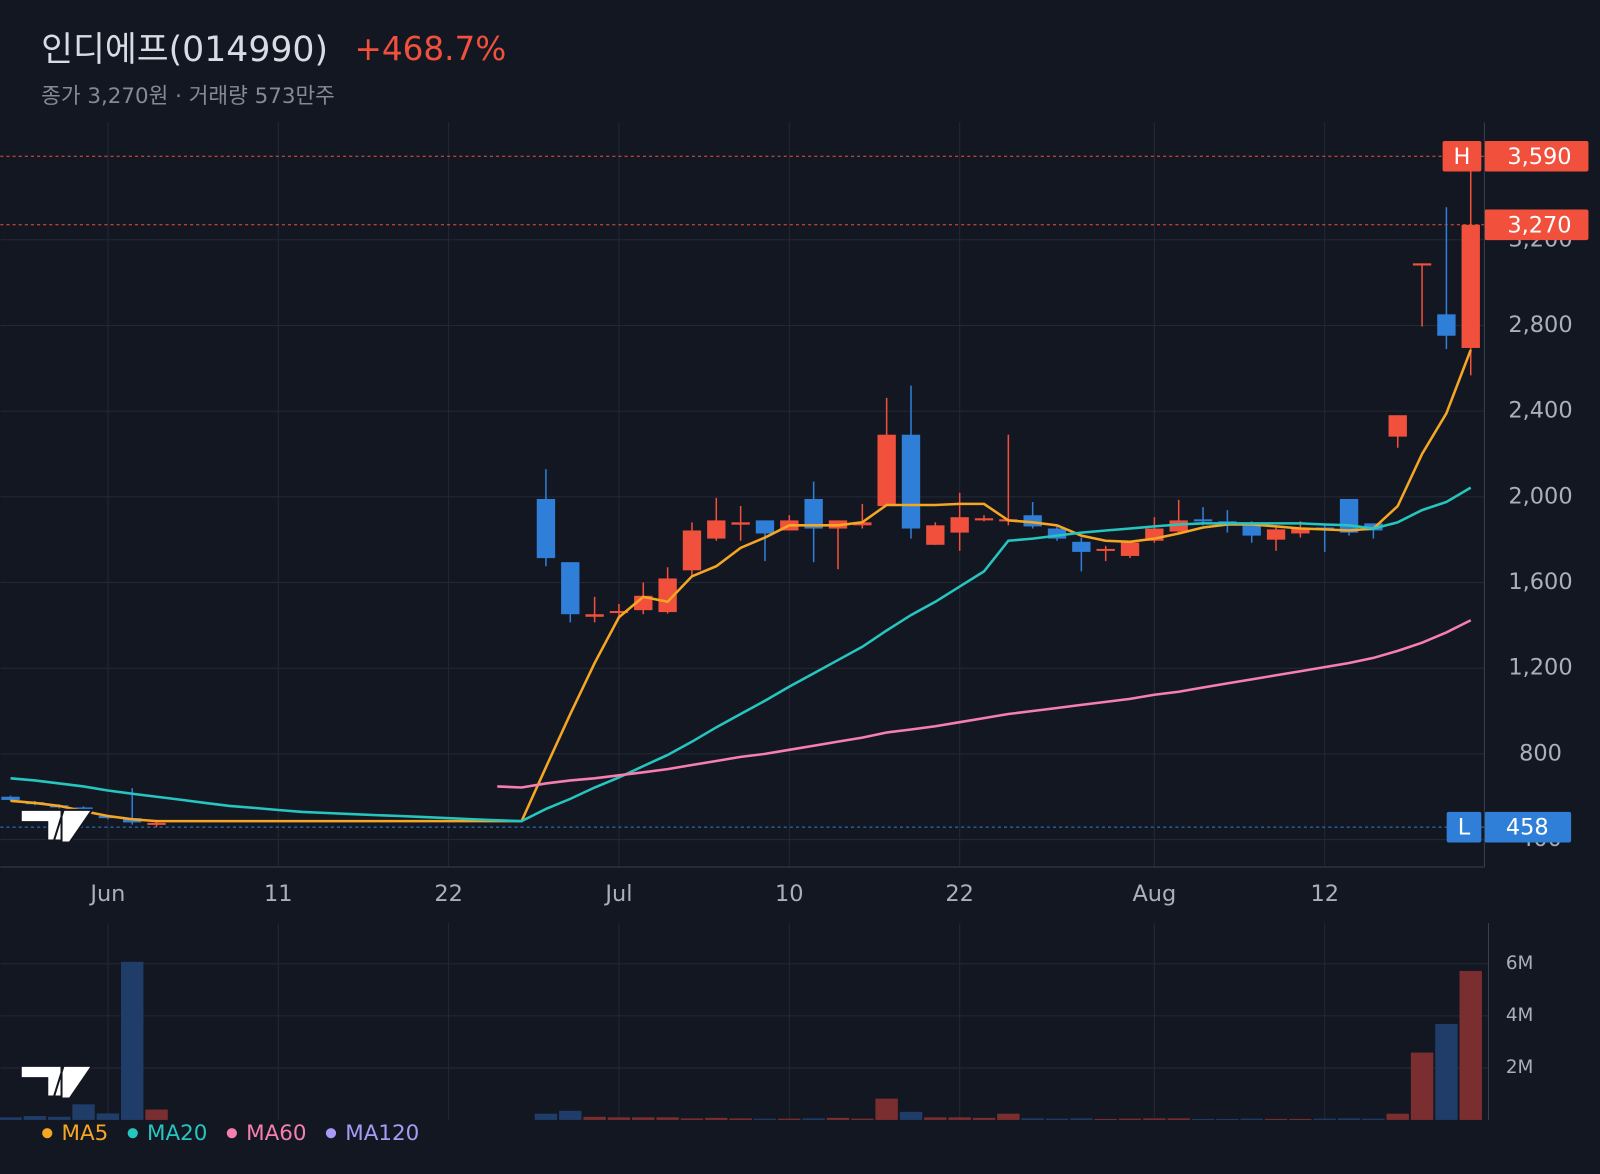 This screenshot has width=1600, height=1174. Describe the element at coordinates (984, 704) in the screenshot. I see `ma-line` at that location.